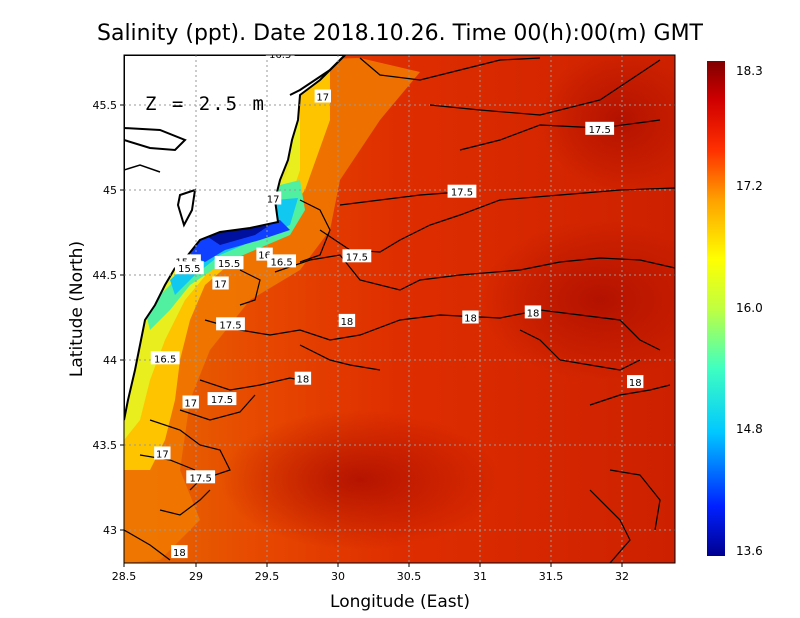  I want to click on colorbar-tick-label: 14.8, so click(749, 429).